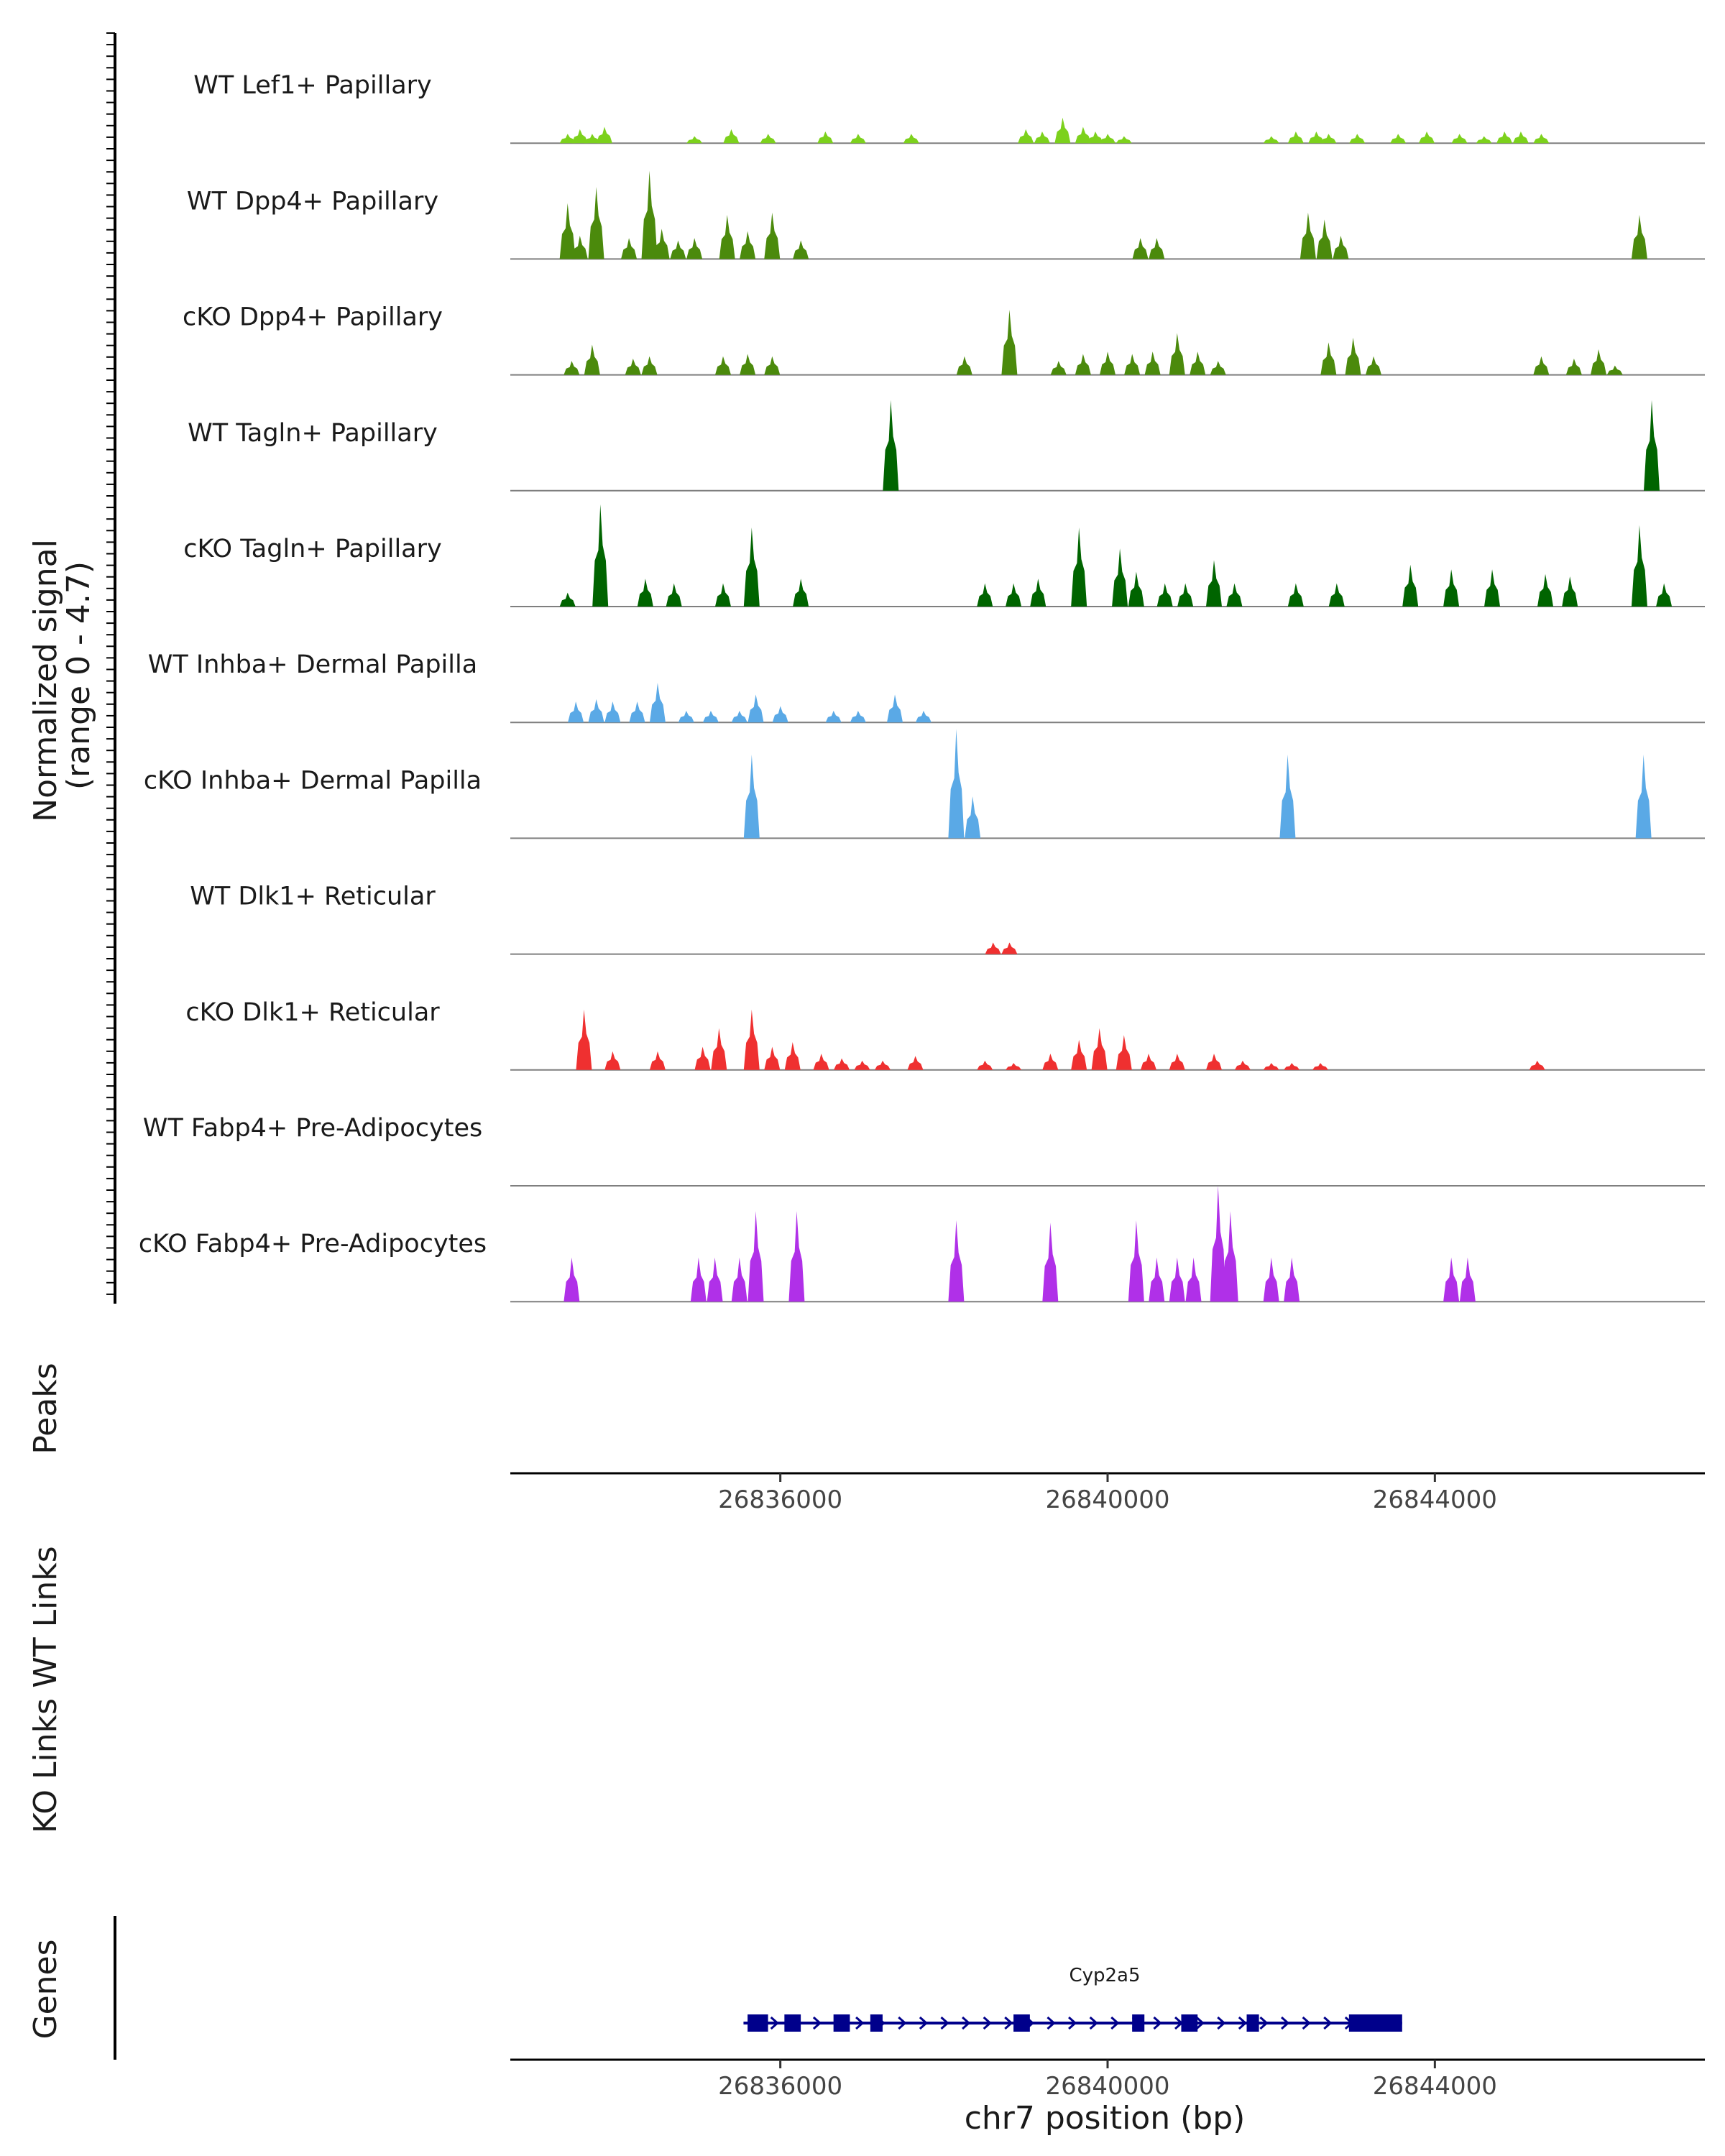 This screenshot has height=2156, width=1725. I want to click on track-label: cKO Inhba+ Dermal Papilla, so click(313, 781).